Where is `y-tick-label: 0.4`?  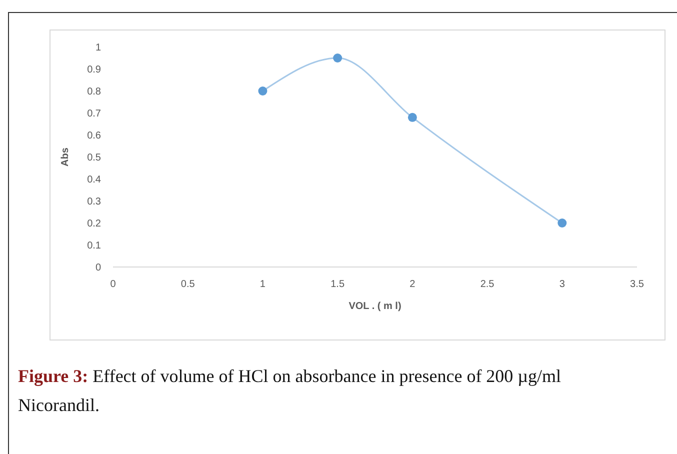
y-tick-label: 0.4 is located at coordinates (94, 180).